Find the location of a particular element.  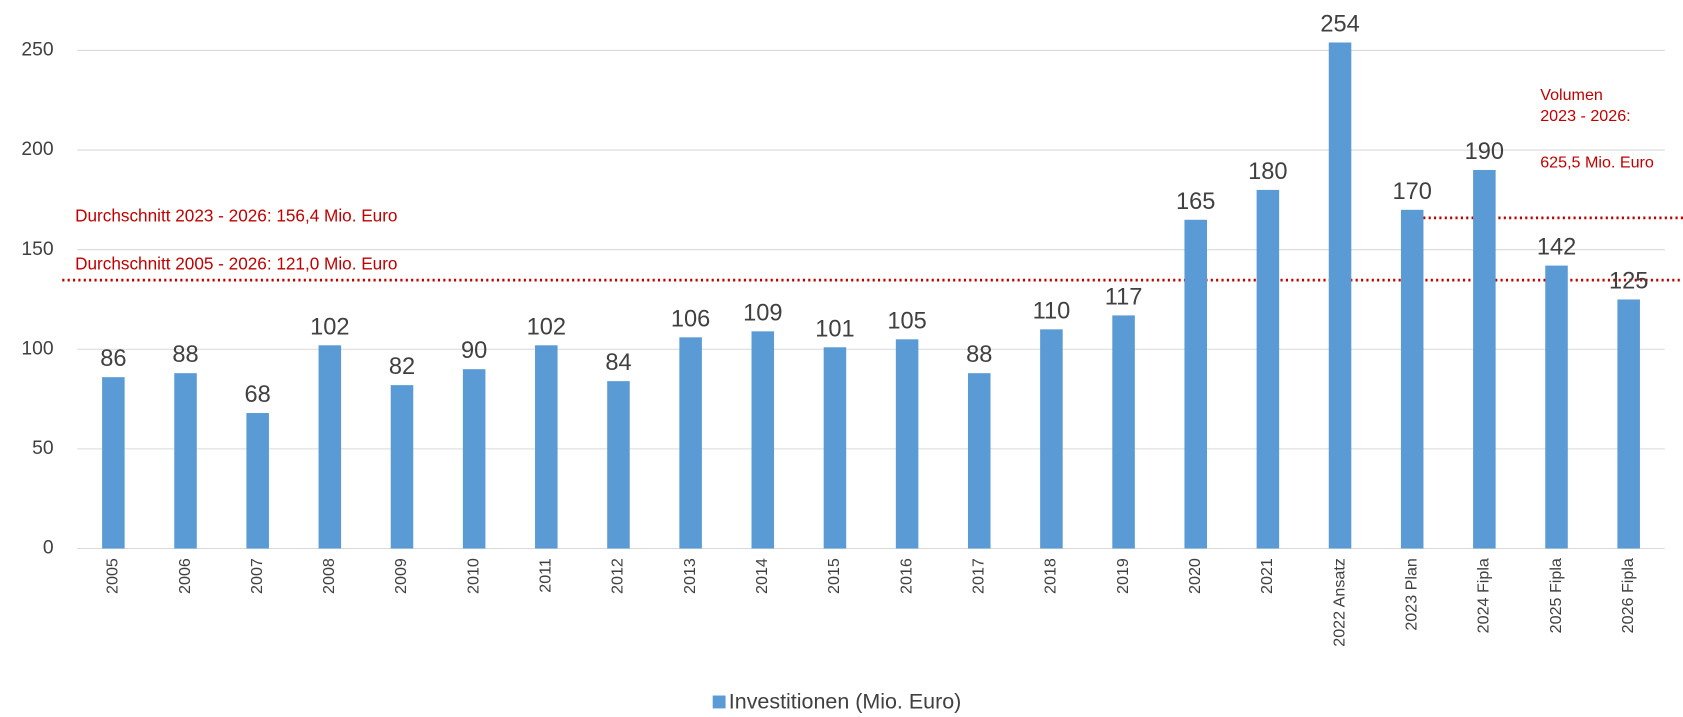

x-tick-label: 2009 is located at coordinates (401, 576).